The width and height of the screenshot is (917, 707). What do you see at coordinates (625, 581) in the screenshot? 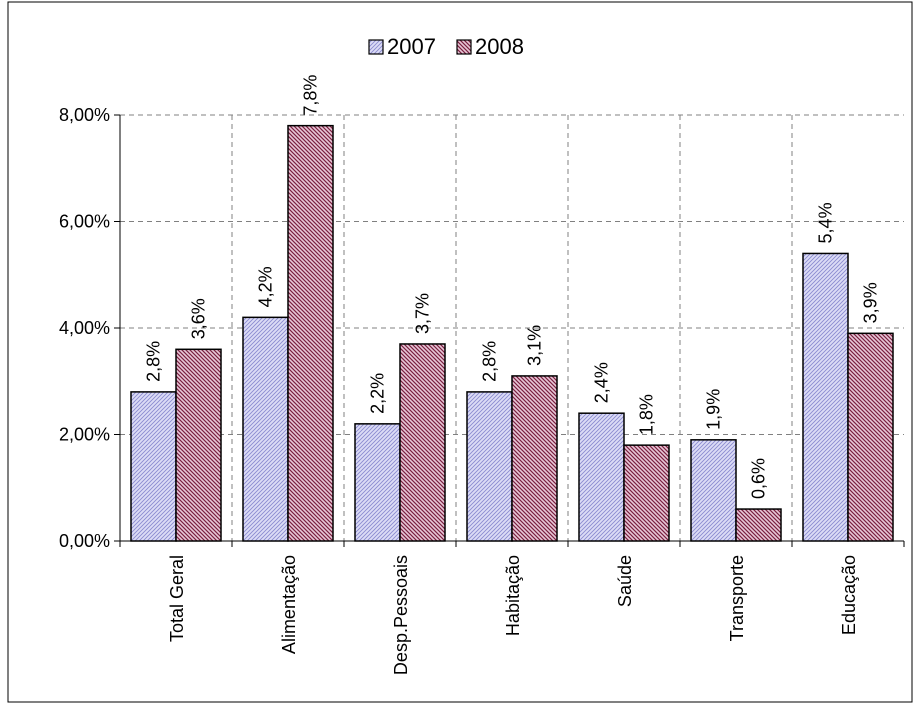
I see `category-label-4: Saúde` at bounding box center [625, 581].